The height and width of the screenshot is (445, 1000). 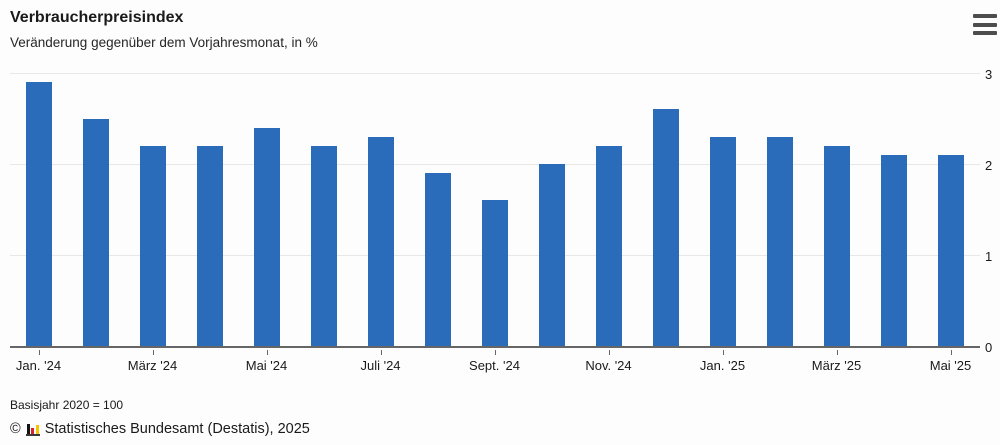 What do you see at coordinates (608, 365) in the screenshot?
I see `x-axis-label: Nov. '24` at bounding box center [608, 365].